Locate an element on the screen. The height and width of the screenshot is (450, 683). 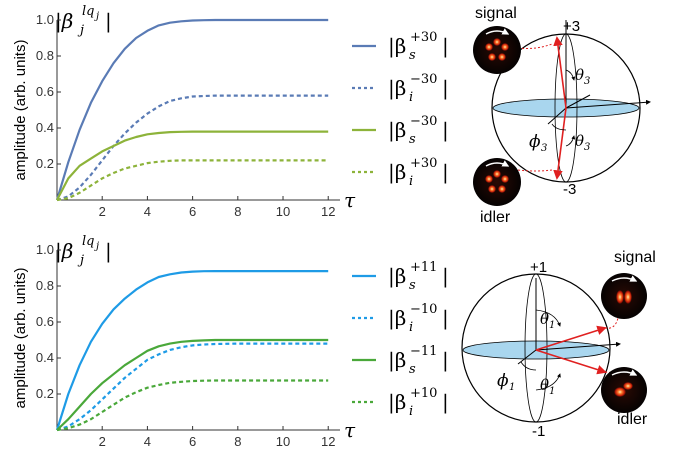
idler-connector is located at coordinates (535, 170).